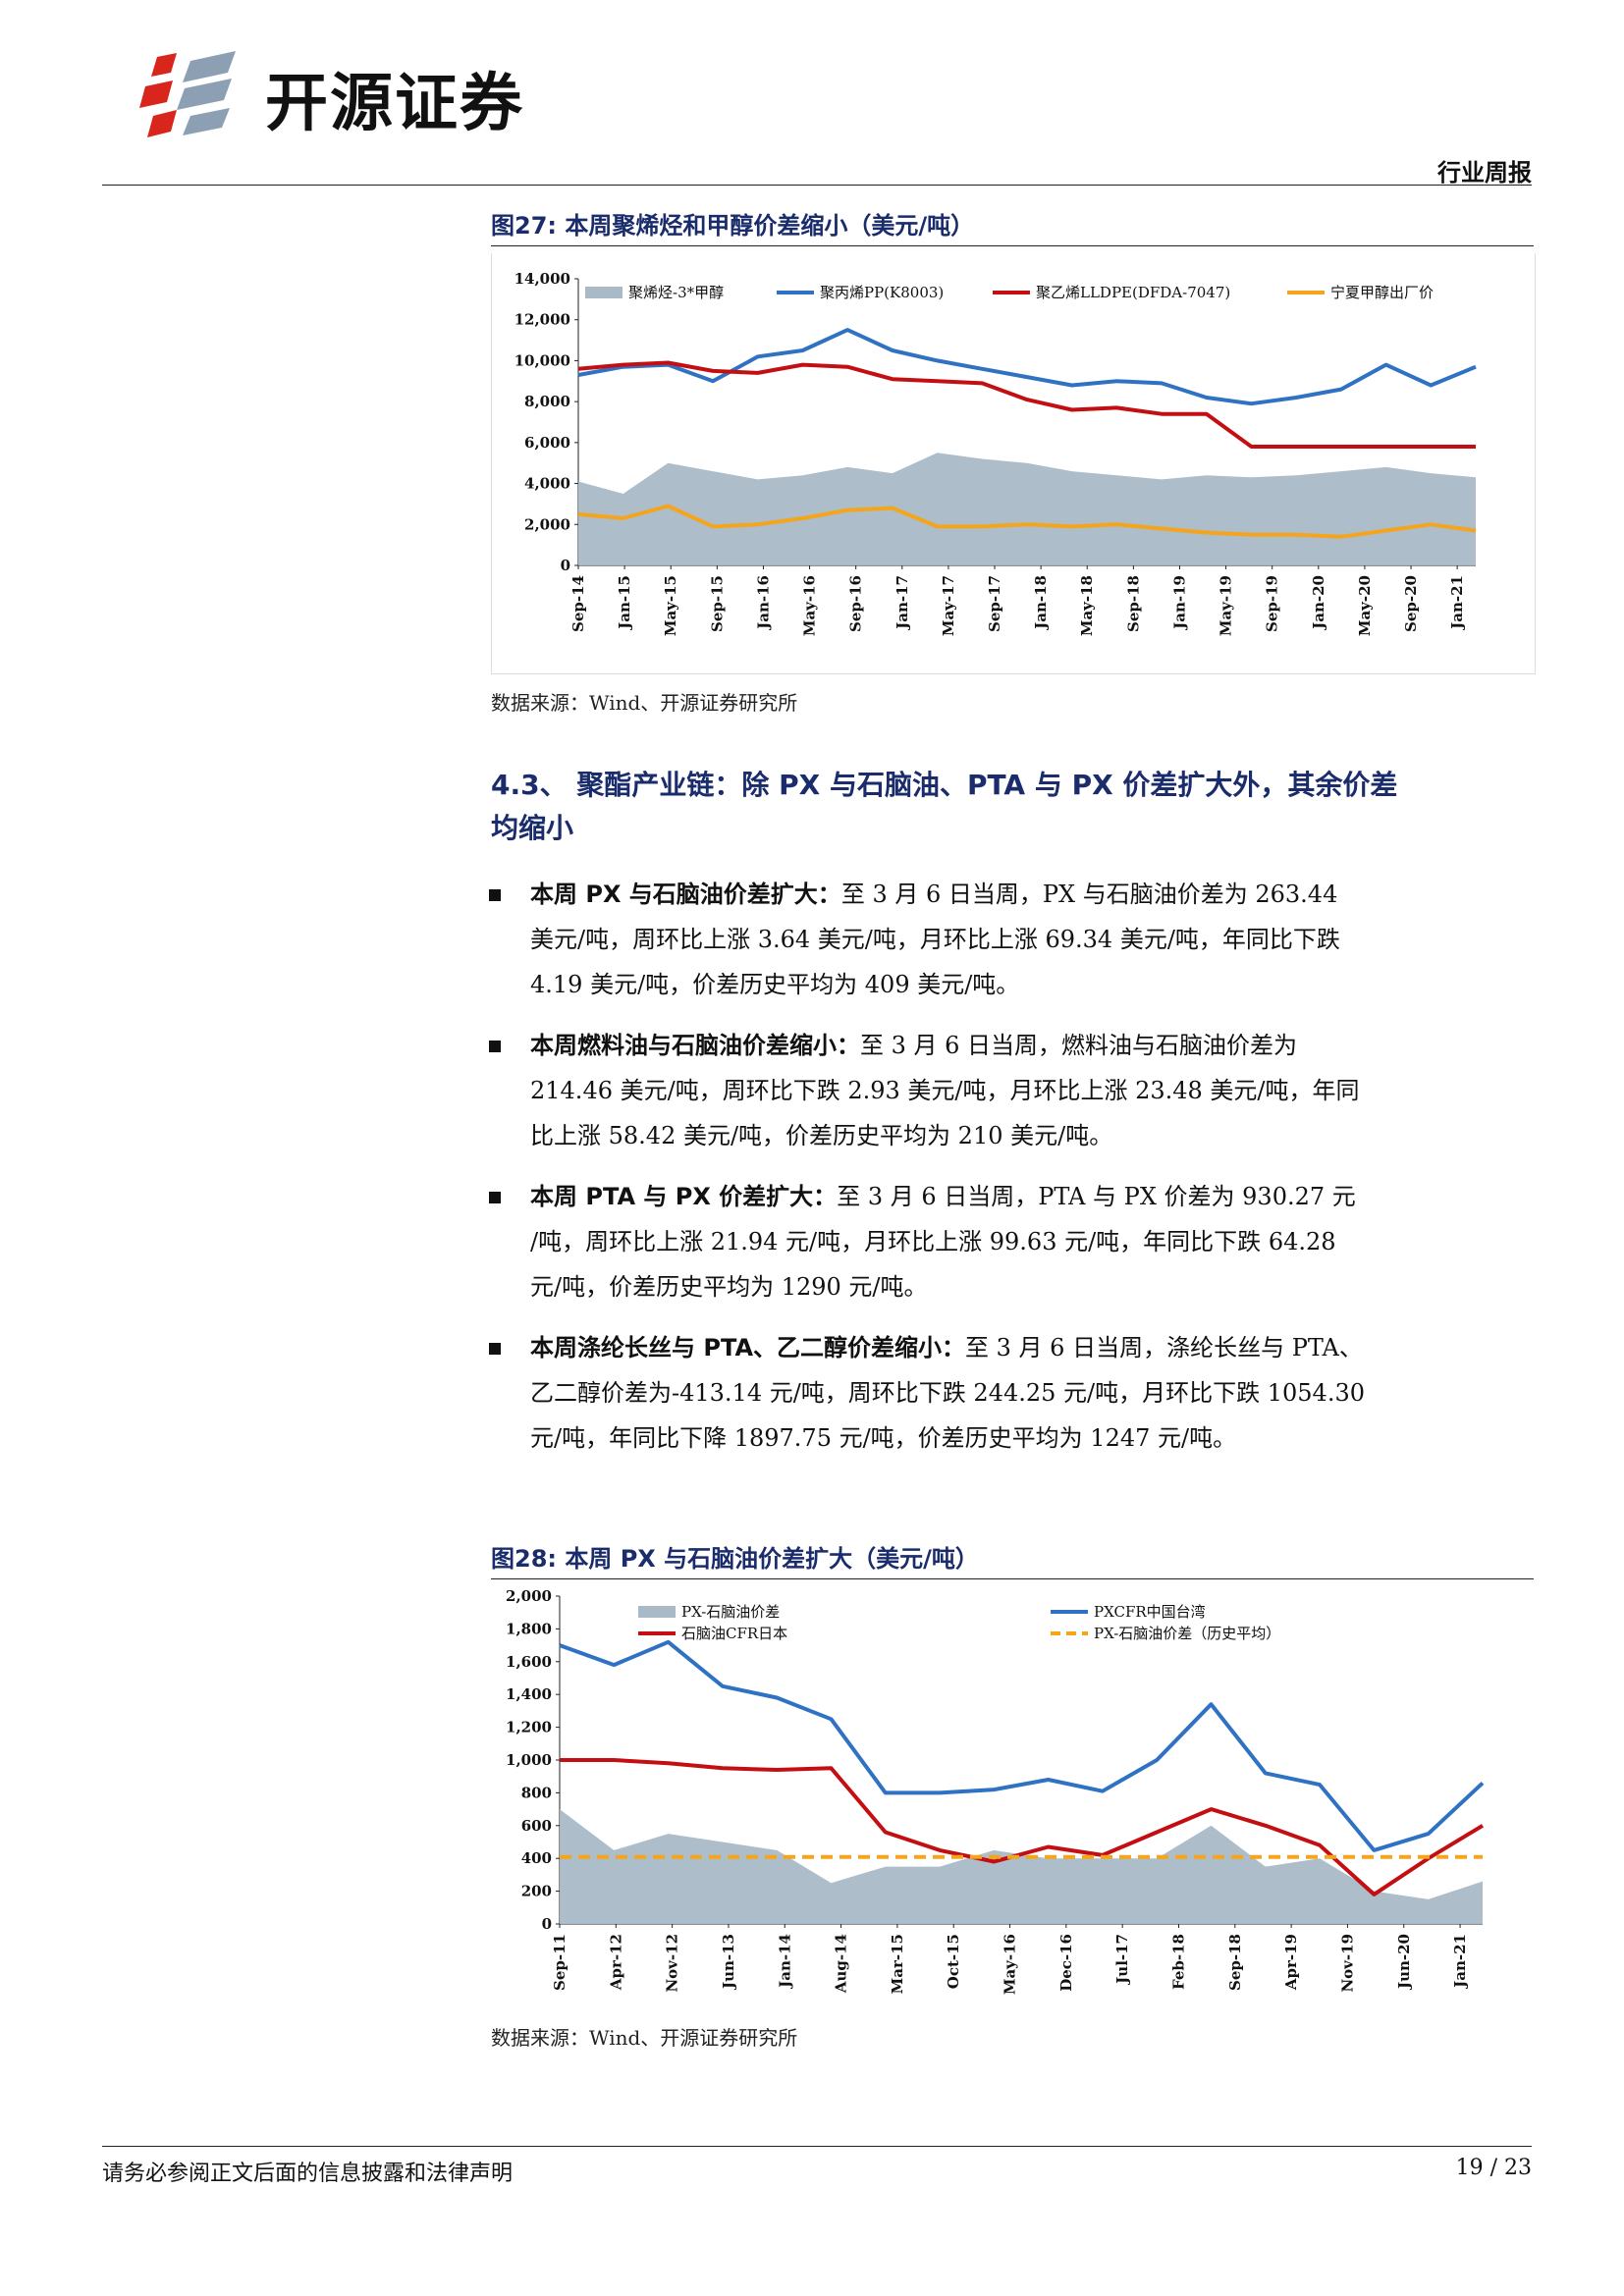 This screenshot has height=2296, width=1624. I want to click on bullet-head: 本周 PTA 与 PX 价差扩大：, so click(684, 1196).